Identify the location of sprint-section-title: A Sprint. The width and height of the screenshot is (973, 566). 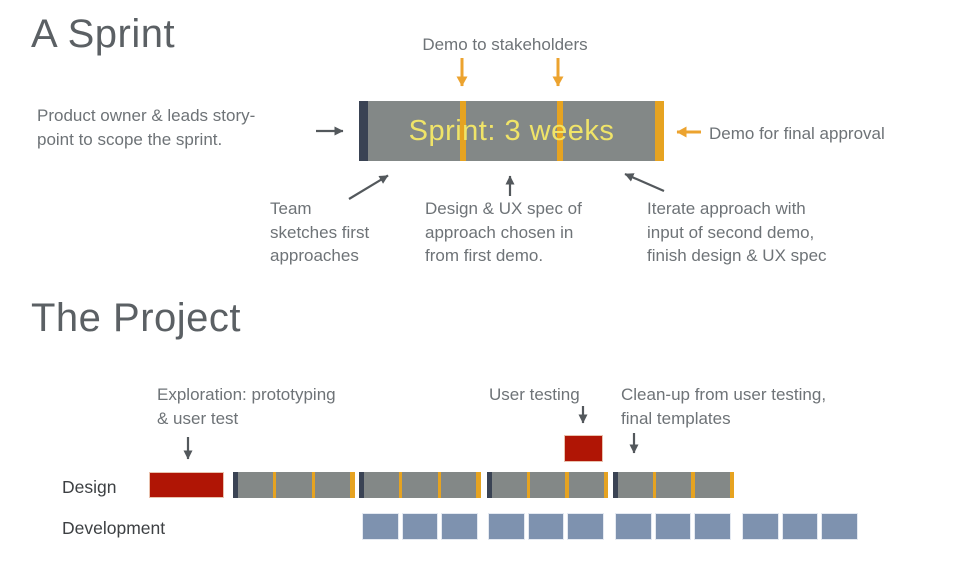
(103, 34).